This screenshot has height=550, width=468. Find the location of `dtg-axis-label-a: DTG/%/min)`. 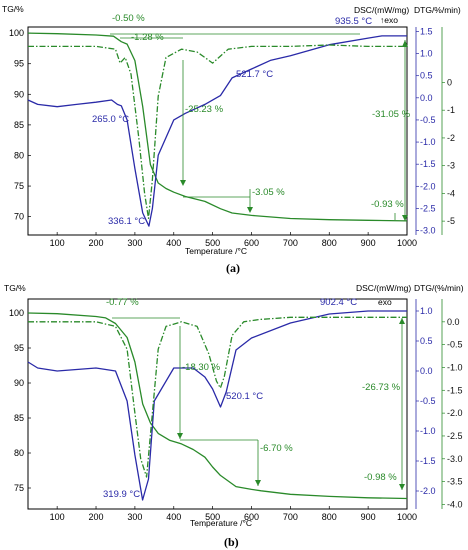

dtg-axis-label-a: DTG/%/min) is located at coordinates (437, 10).